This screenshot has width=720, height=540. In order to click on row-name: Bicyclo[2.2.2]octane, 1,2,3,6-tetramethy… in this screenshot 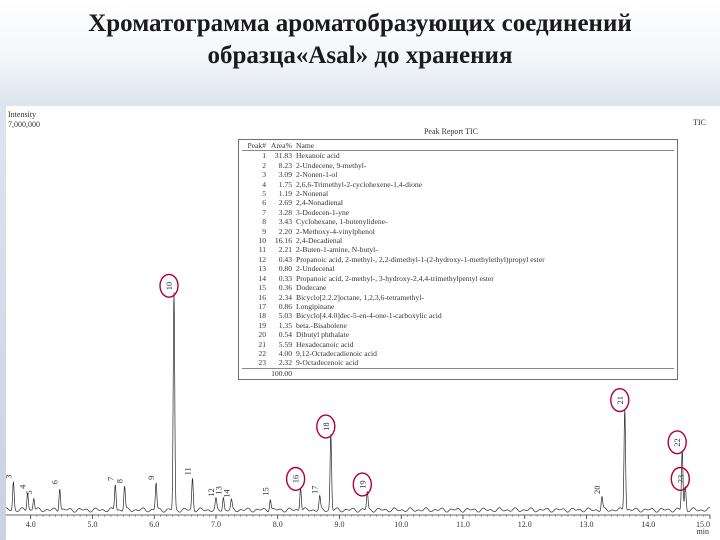, I will do `click(360, 297)`.